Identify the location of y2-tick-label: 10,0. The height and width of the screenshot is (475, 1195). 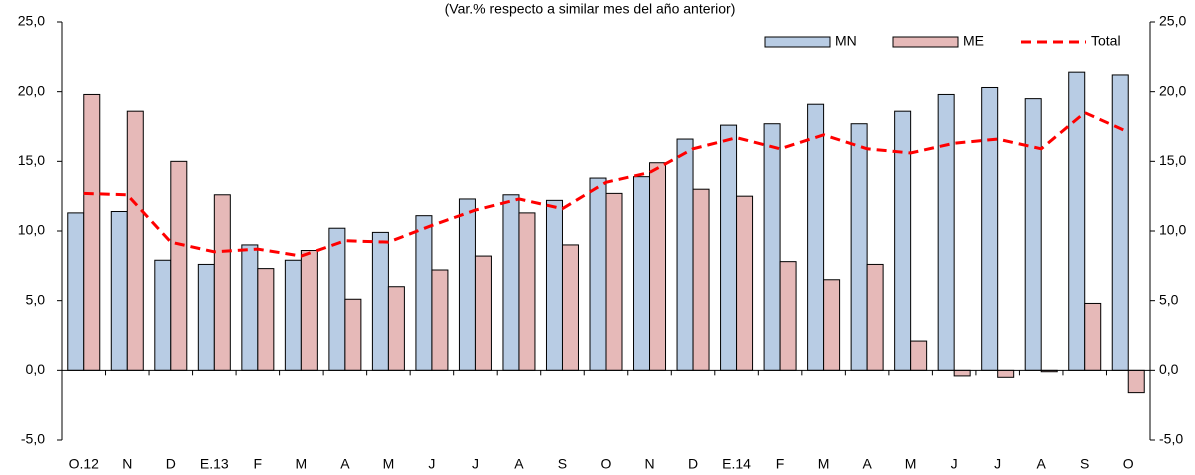
(1172, 230).